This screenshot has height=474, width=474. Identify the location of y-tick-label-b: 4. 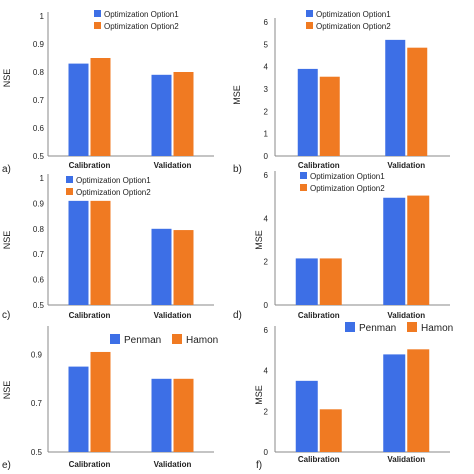
(266, 67).